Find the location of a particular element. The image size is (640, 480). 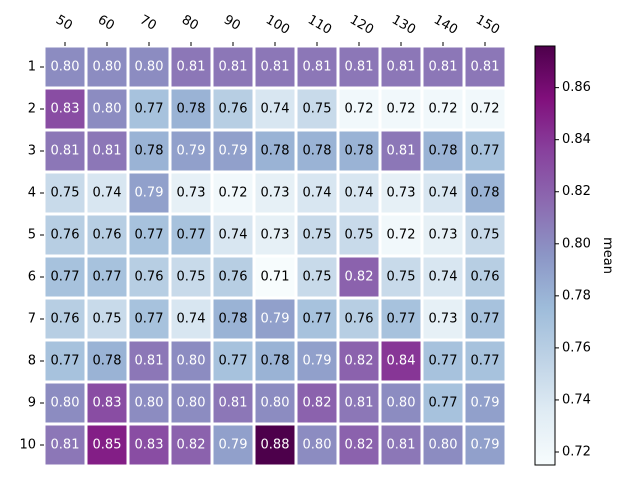

heatmap-cell-r3-c5 is located at coordinates (233, 151).